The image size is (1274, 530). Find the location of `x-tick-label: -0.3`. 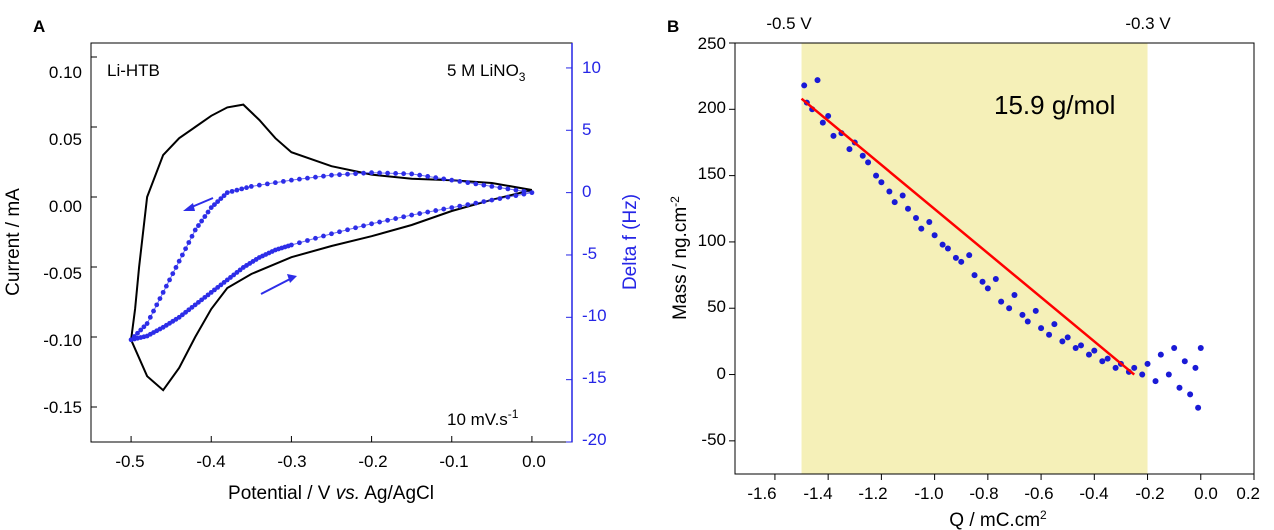

x-tick-label: -0.3 is located at coordinates (291, 461).